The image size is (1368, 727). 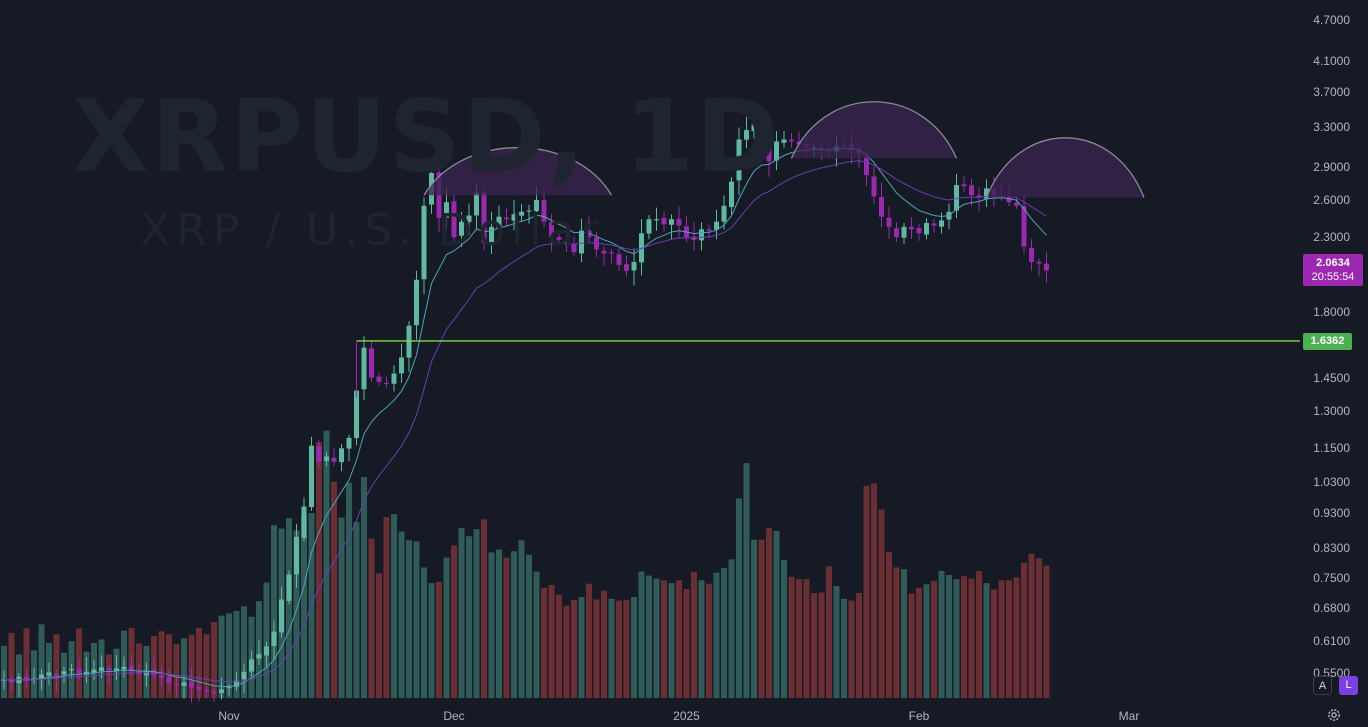 I want to click on price-tick-label: 1.8000, so click(x=1331, y=311).